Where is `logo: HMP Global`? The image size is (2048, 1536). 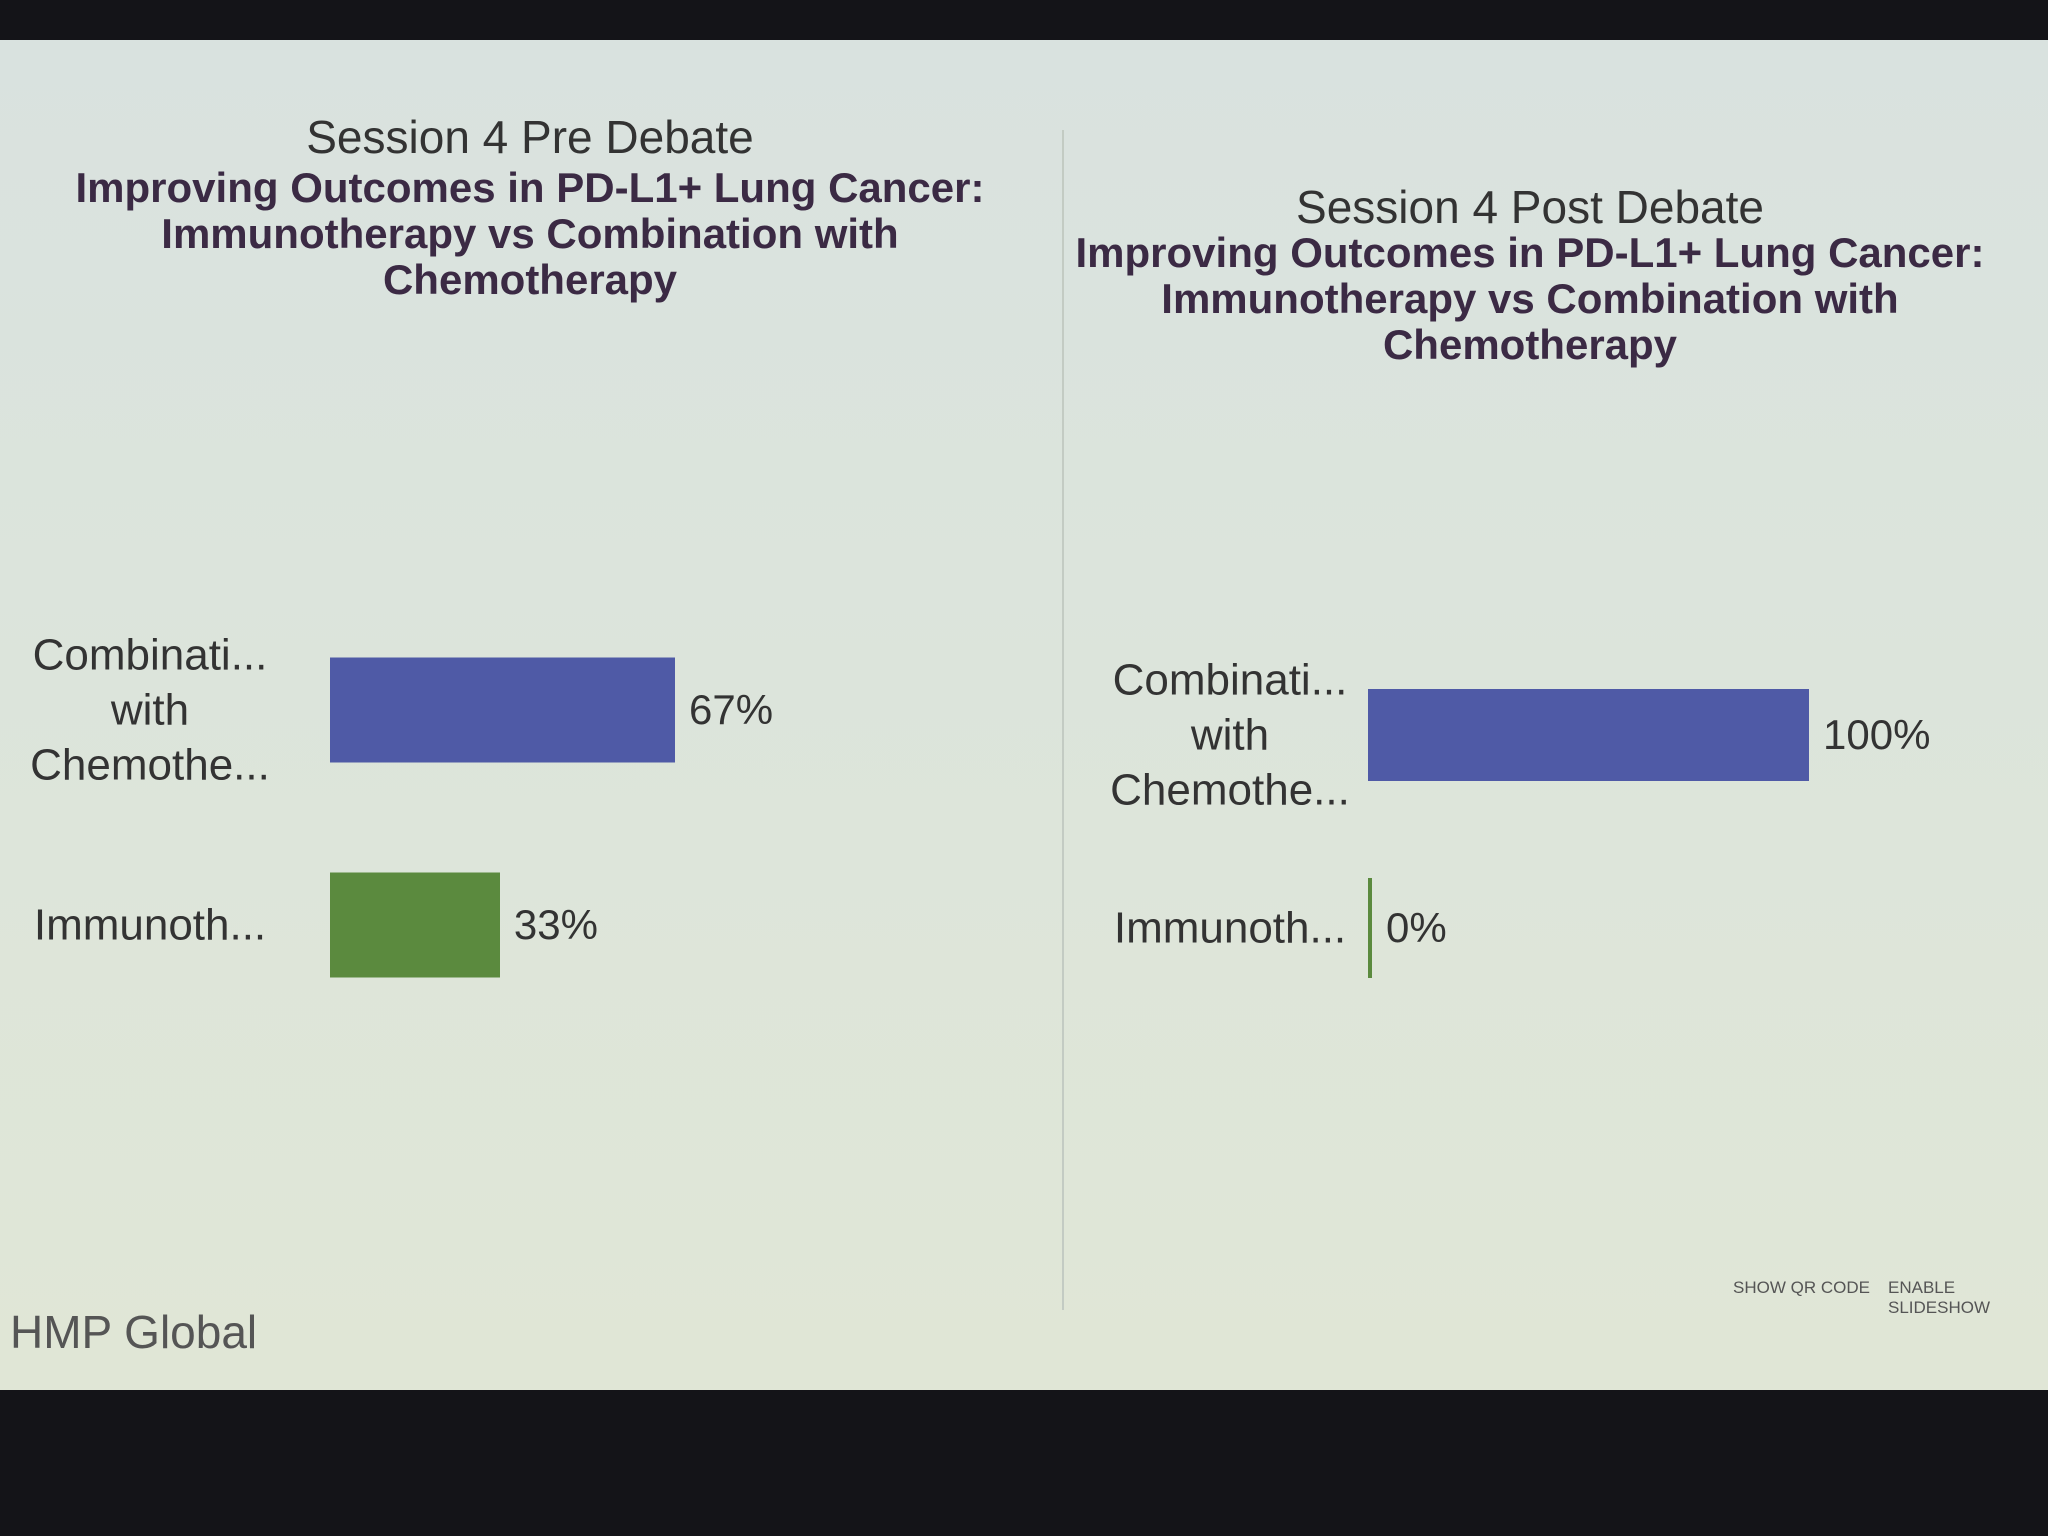
logo: HMP Global is located at coordinates (134, 1332).